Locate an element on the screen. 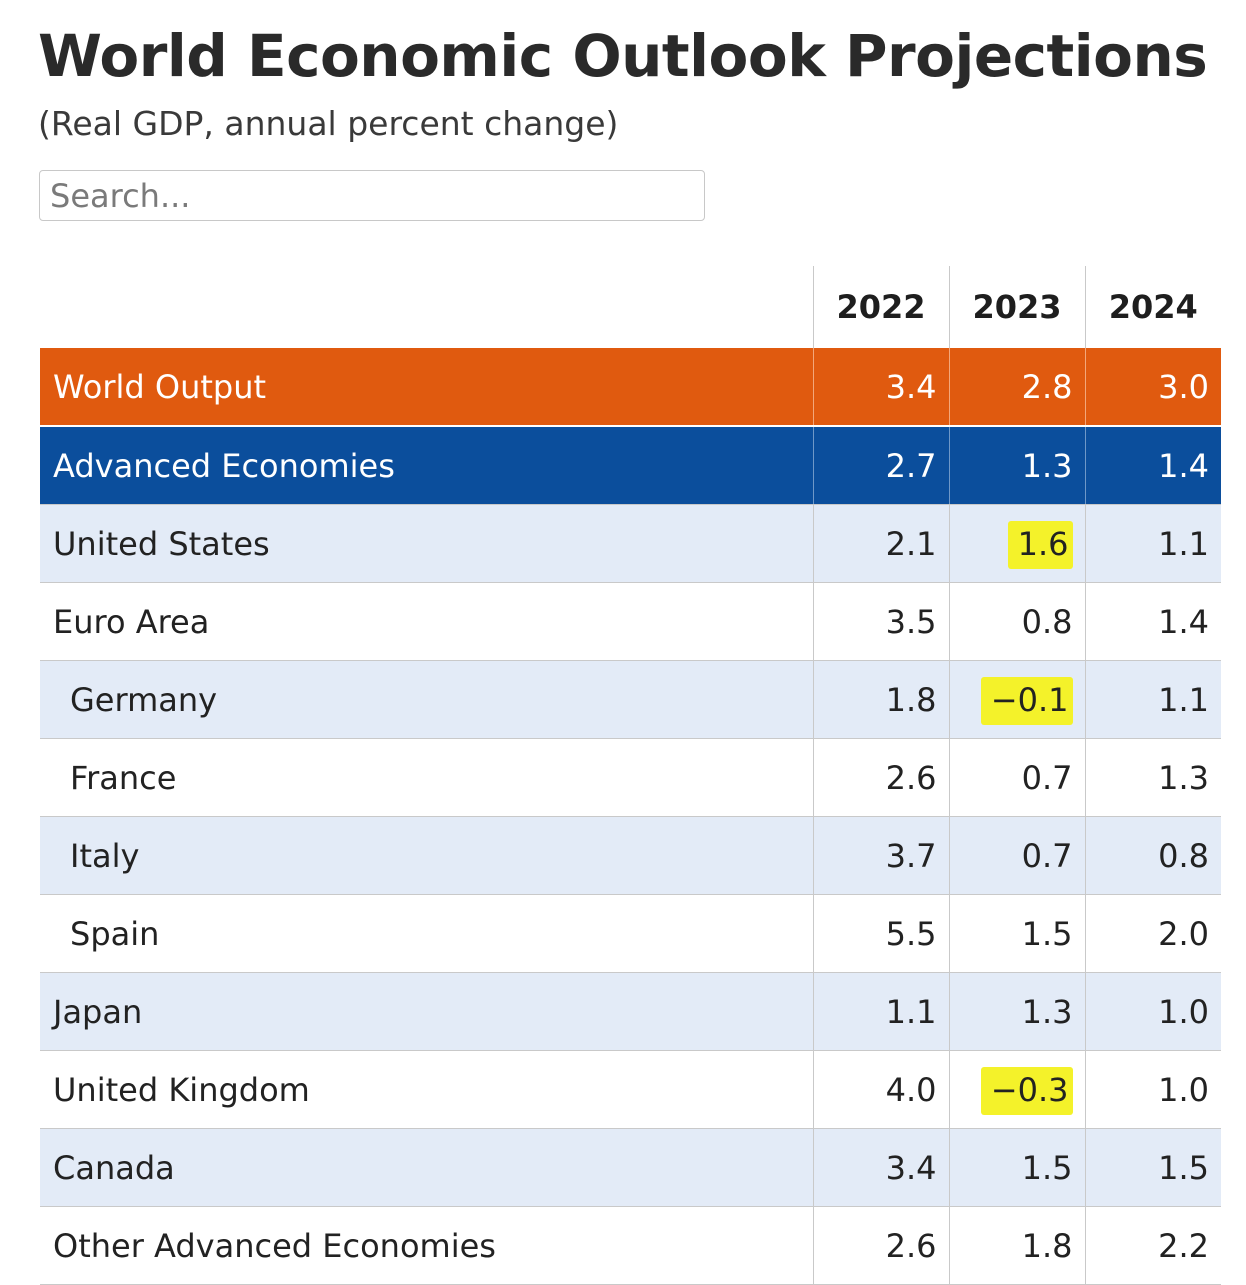 This screenshot has width=1246, height=1285. value-2023: −0.3 is located at coordinates (1016, 1089).